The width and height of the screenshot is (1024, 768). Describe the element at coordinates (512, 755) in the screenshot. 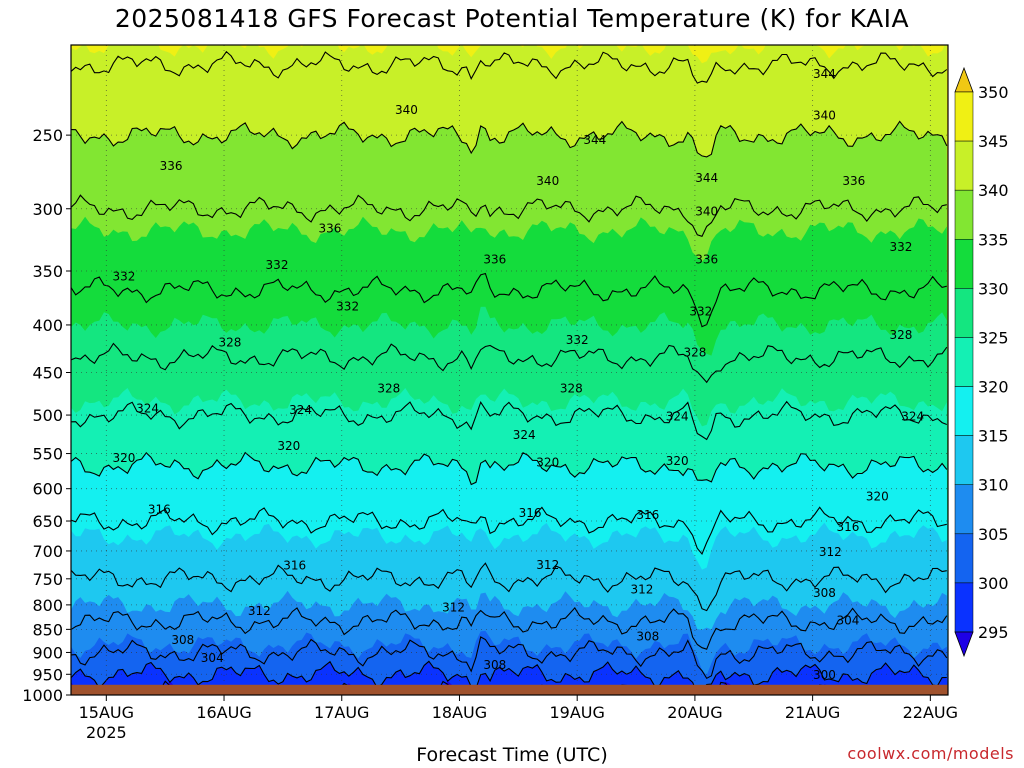

I see `x-axis-label: Forecast Time (UTC)` at that location.